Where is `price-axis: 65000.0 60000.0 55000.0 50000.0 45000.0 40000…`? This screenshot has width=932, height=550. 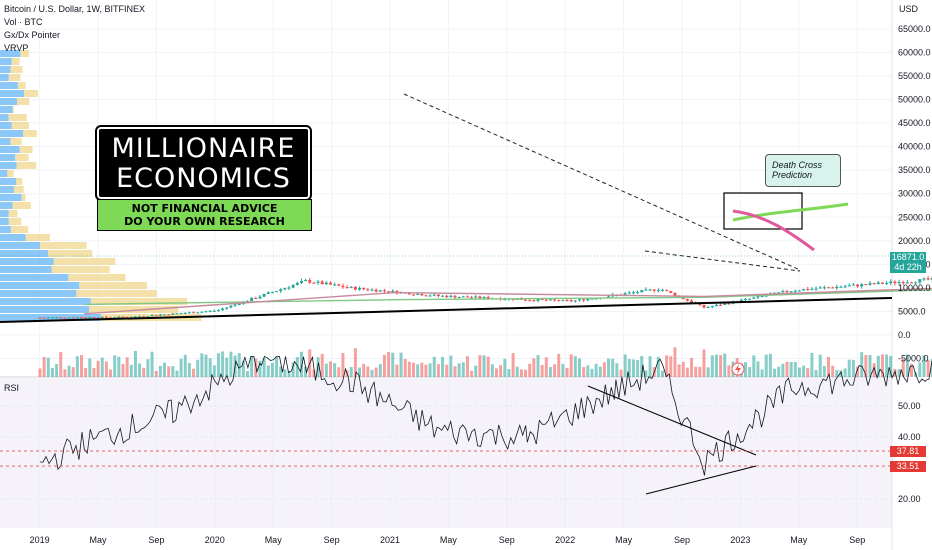 price-axis: 65000.0 60000.0 55000.0 50000.0 45000.0 40000… is located at coordinates (914, 194).